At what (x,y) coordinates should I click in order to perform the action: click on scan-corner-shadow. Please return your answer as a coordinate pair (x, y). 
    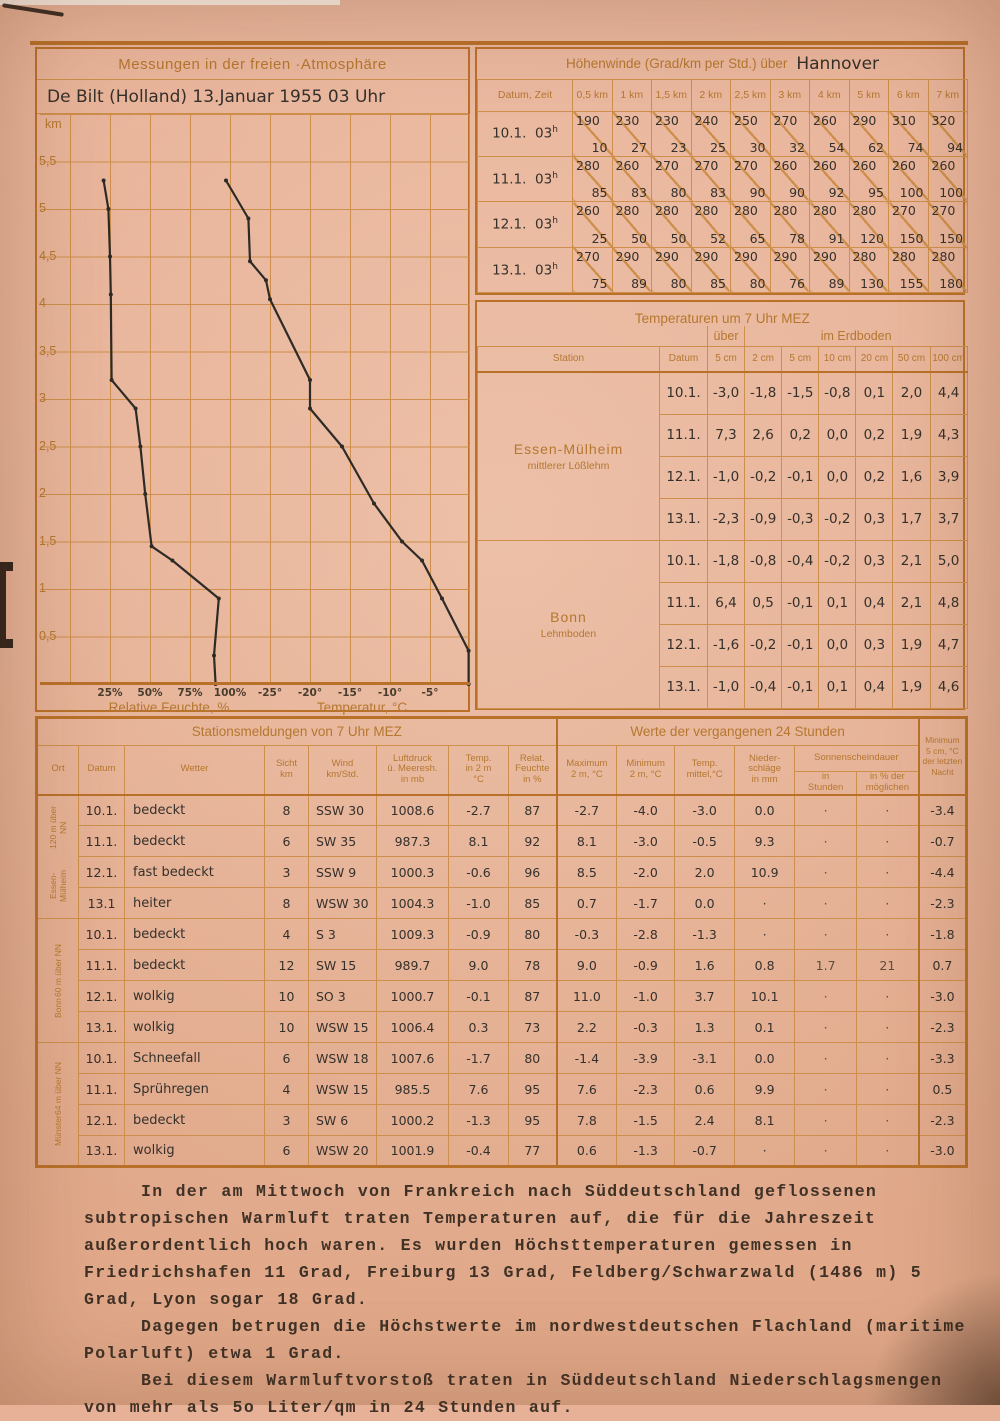
    Looking at the image, I should click on (930, 1325).